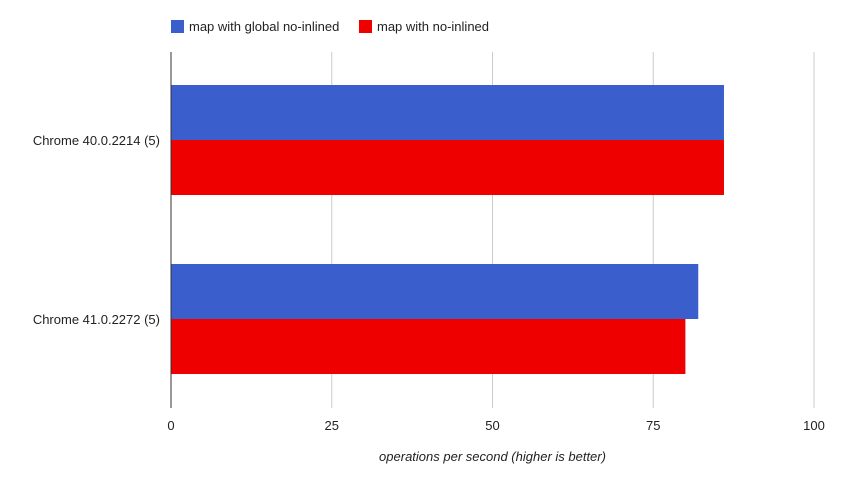  I want to click on category-label: Chrome 41.0.2272 (5), so click(96, 319).